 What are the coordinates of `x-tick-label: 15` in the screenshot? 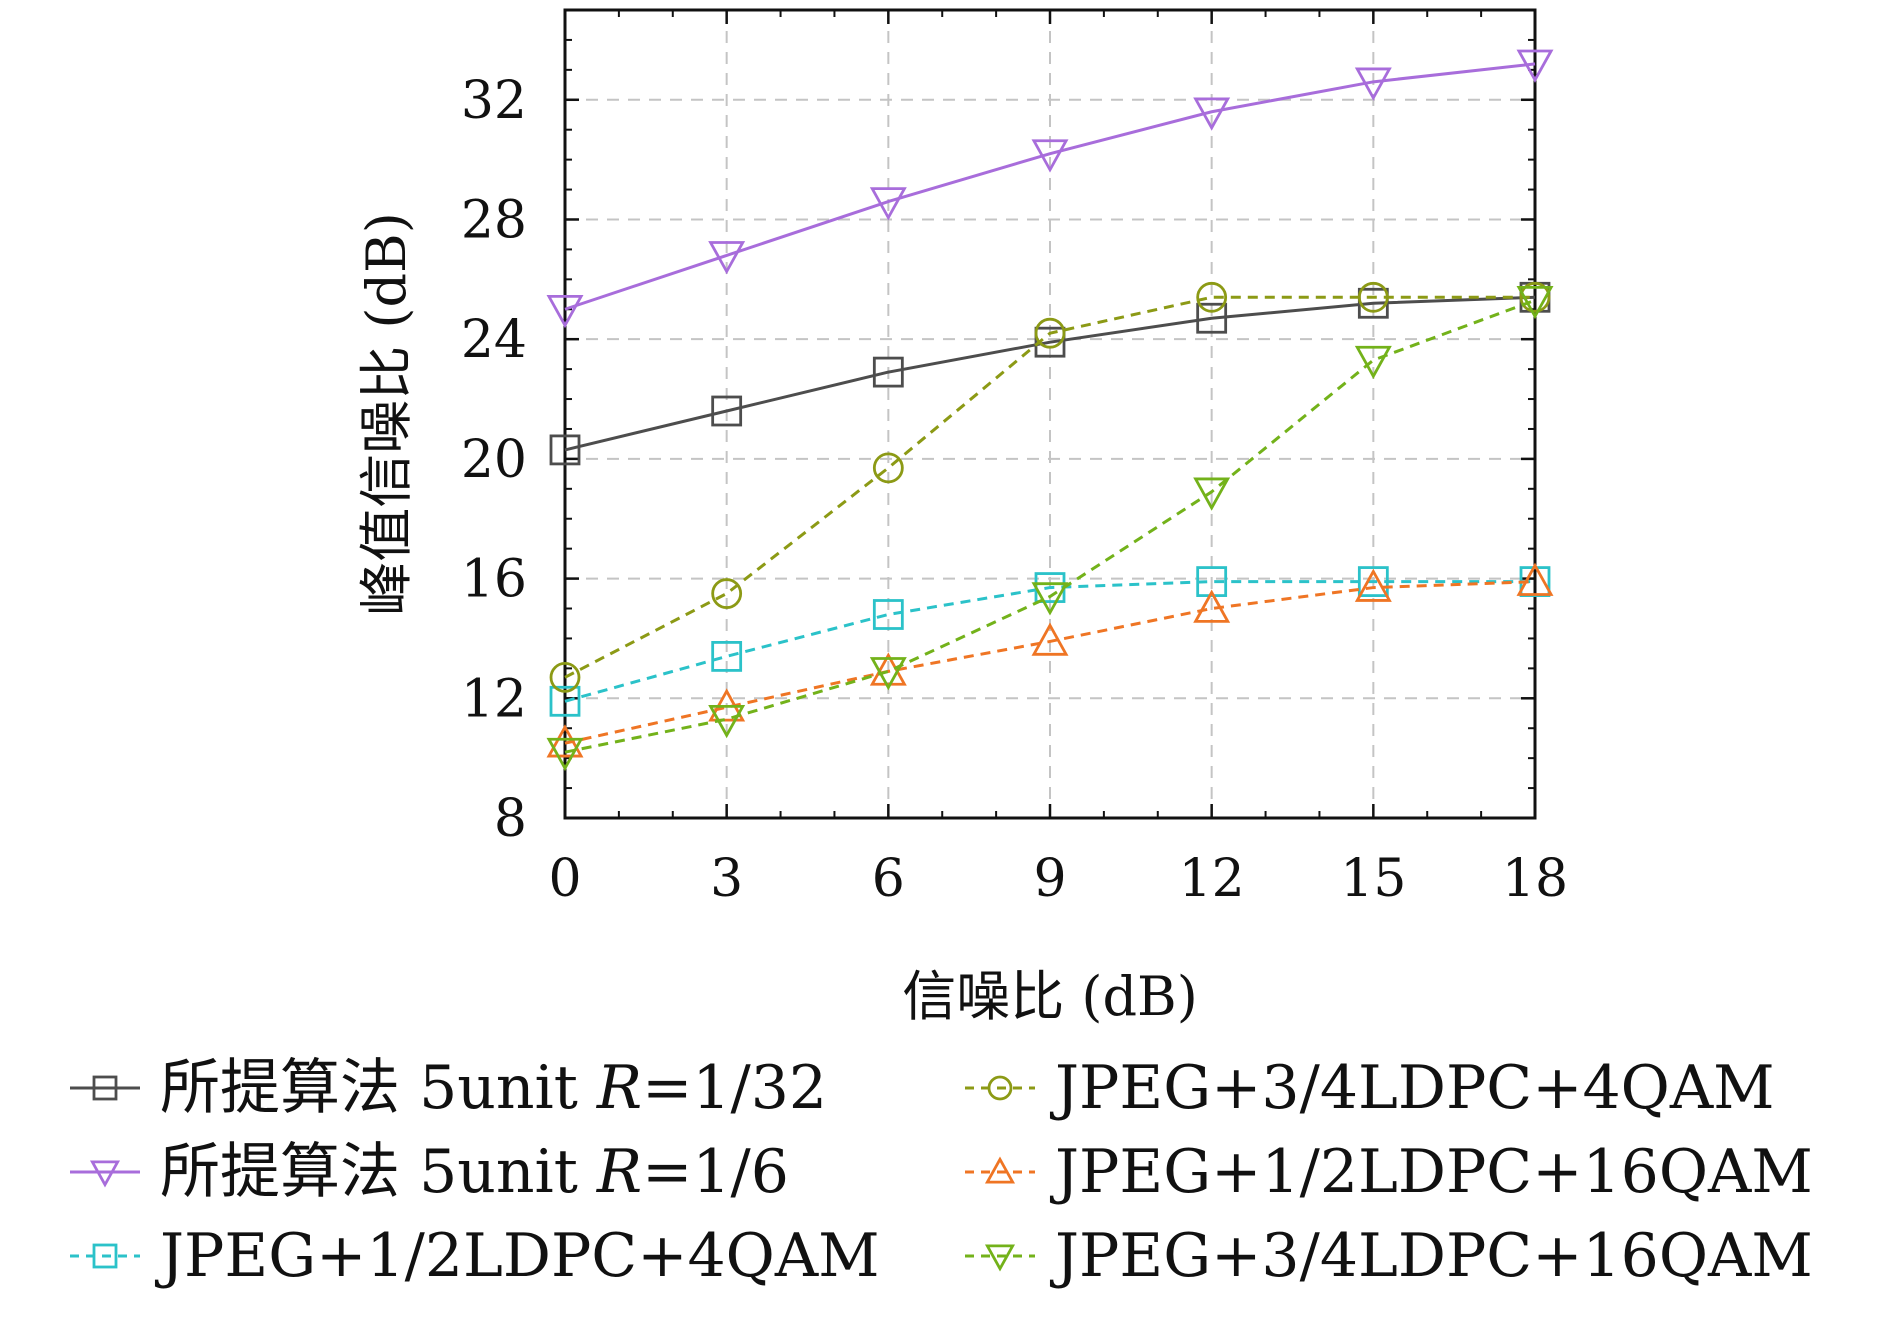 It's located at (1373, 879).